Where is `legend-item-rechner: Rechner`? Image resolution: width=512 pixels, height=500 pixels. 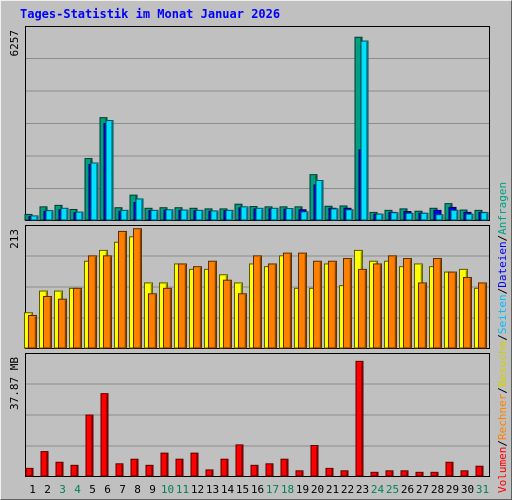 legend-item-rechner: Rechner is located at coordinates (502, 416).